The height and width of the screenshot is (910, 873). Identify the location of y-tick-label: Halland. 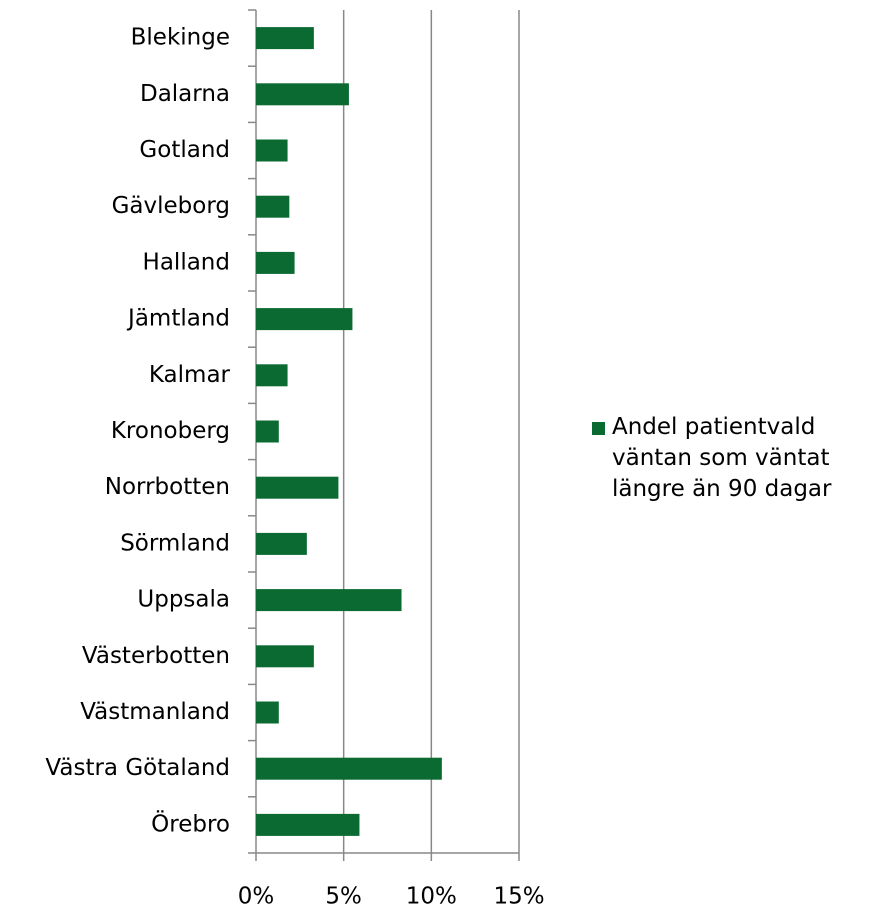
(186, 262).